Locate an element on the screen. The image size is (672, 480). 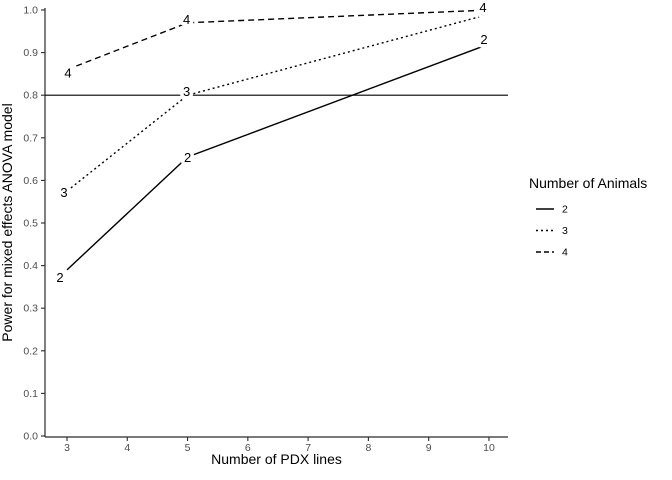
y-tick-label: 0.5 is located at coordinates (30, 224).